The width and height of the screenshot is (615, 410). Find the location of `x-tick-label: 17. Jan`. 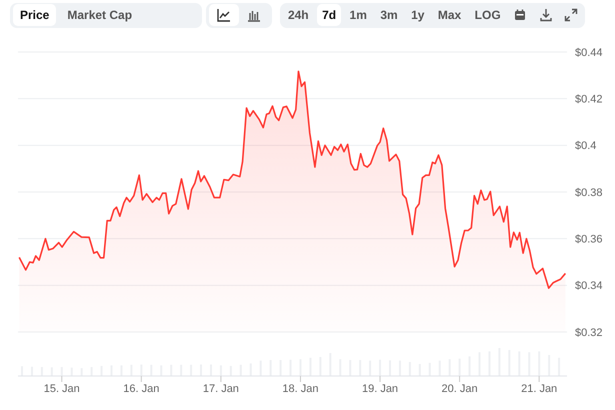

x-tick-label: 17. Jan is located at coordinates (220, 388).